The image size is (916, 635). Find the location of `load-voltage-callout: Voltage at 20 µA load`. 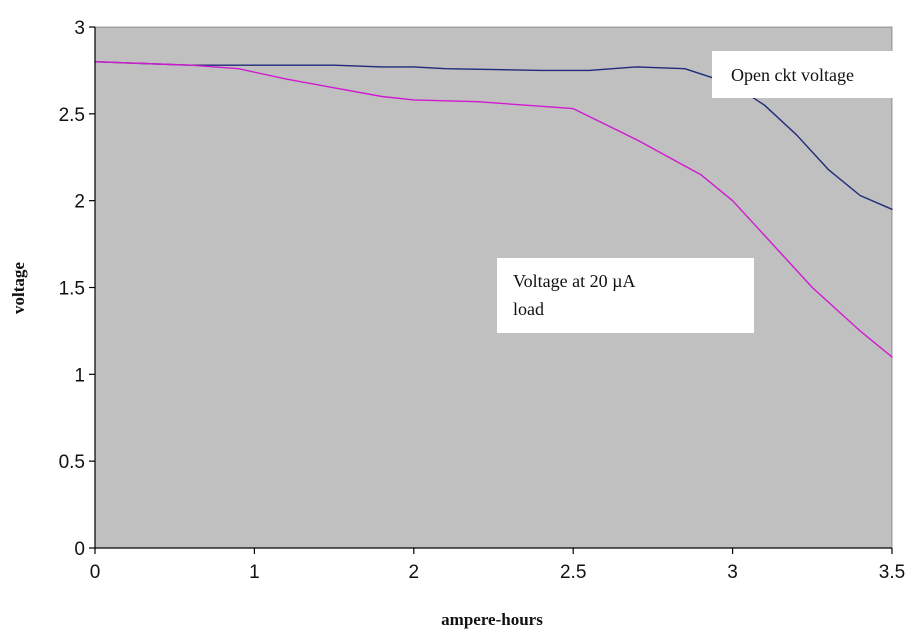

load-voltage-callout: Voltage at 20 µA load is located at coordinates (625, 295).